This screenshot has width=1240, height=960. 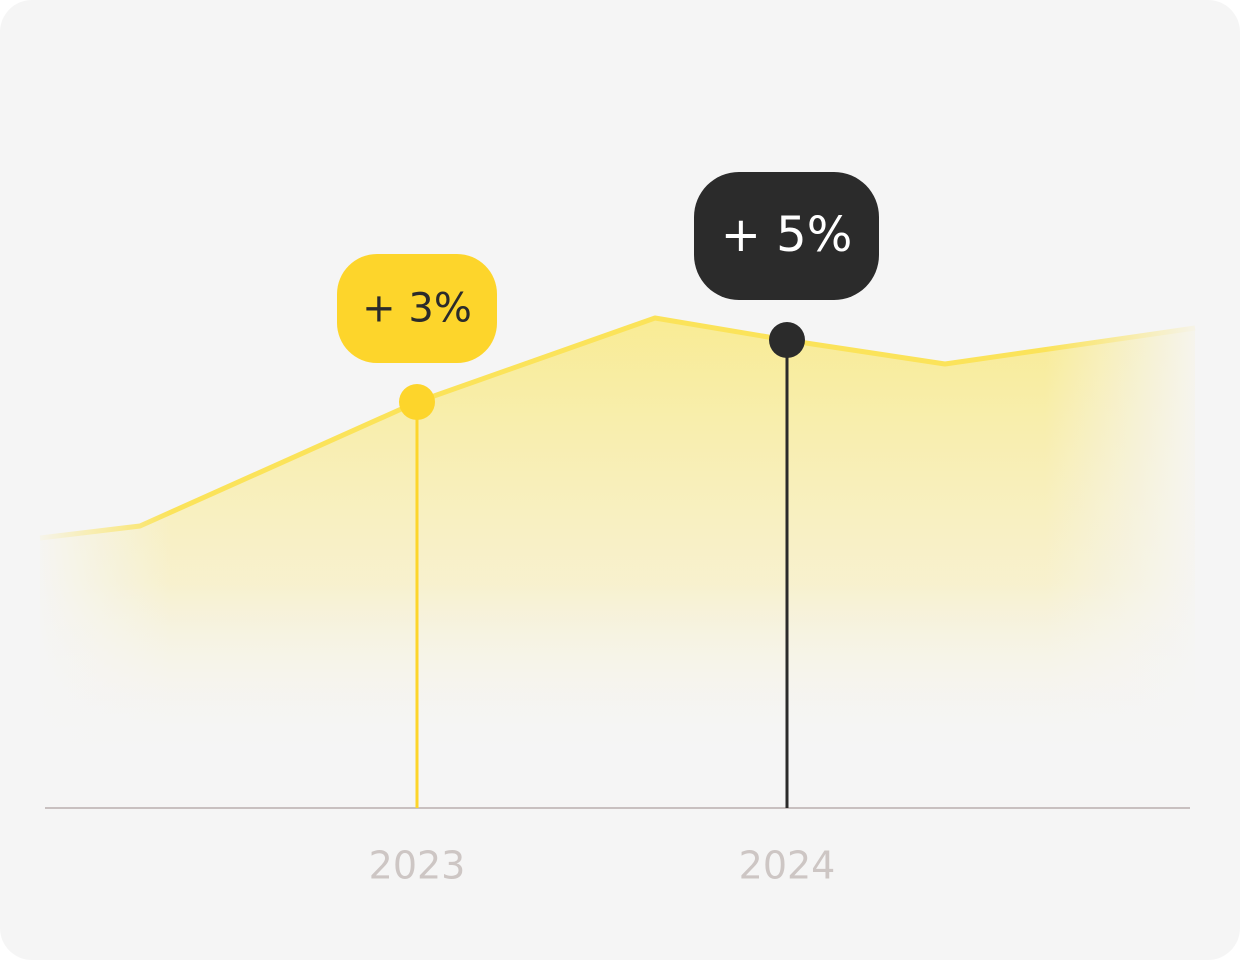 I want to click on x-tick-label: 2023, so click(x=417, y=866).